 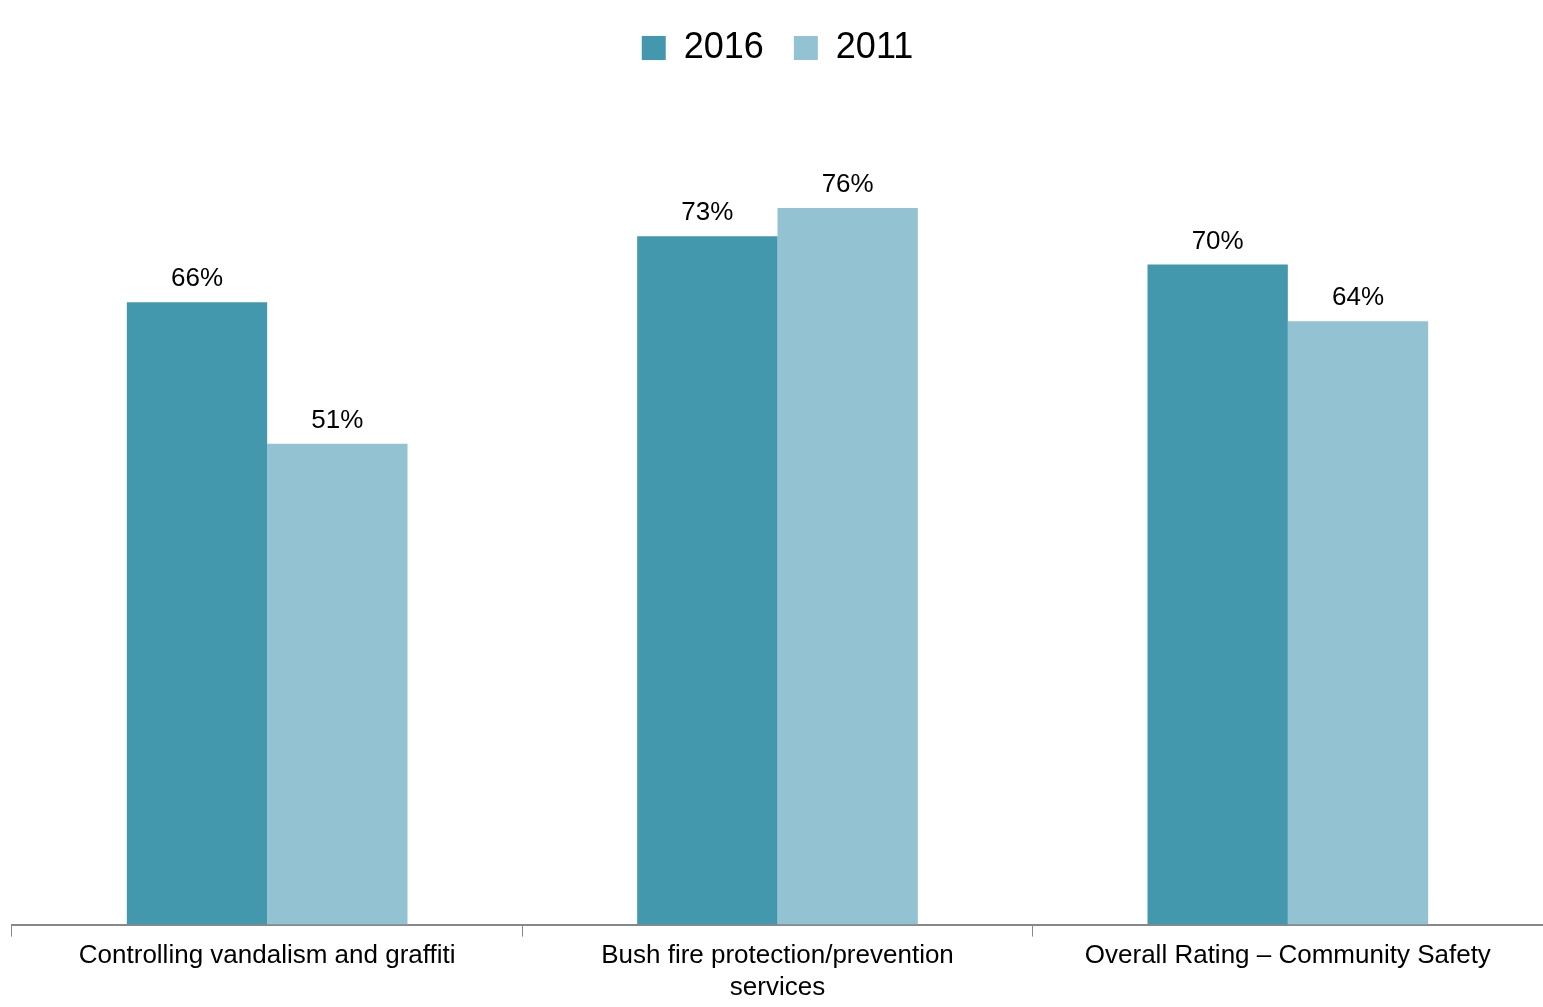 I want to click on data-label: 51%, so click(x=337, y=418).